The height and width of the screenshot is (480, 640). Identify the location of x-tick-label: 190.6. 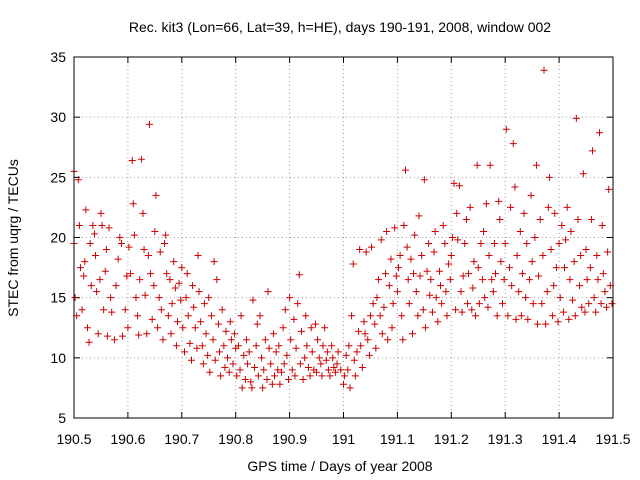
(127, 439).